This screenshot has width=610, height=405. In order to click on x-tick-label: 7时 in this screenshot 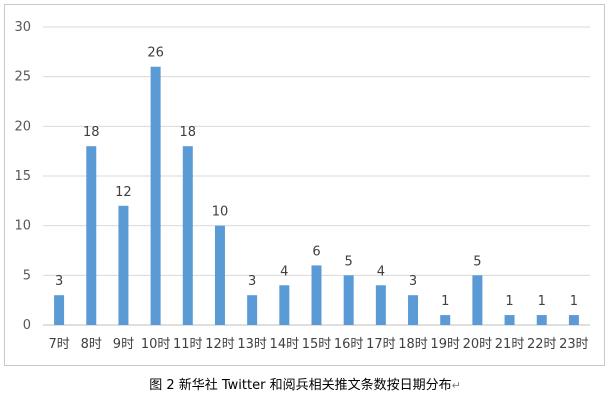, I will do `click(58, 344)`.